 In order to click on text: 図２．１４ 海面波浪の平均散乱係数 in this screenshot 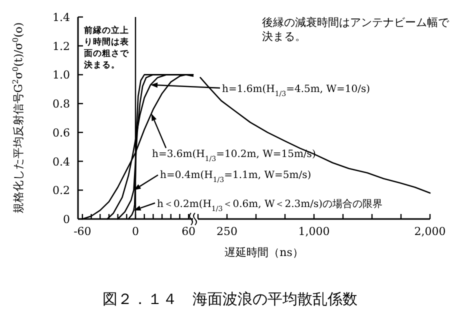, I will do `click(230, 299)`.